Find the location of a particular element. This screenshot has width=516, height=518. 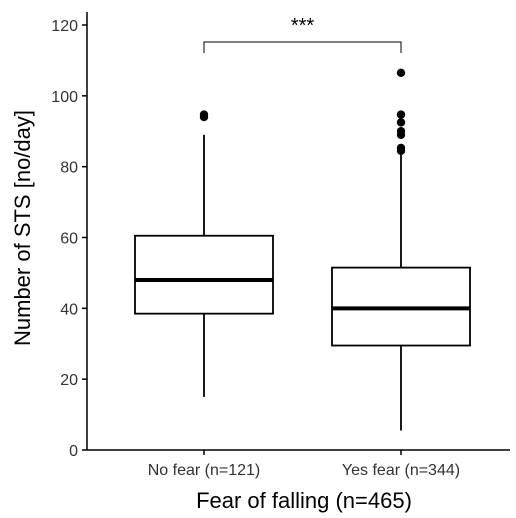

x-axis-title: Fear of falling (n=465) is located at coordinates (304, 500).